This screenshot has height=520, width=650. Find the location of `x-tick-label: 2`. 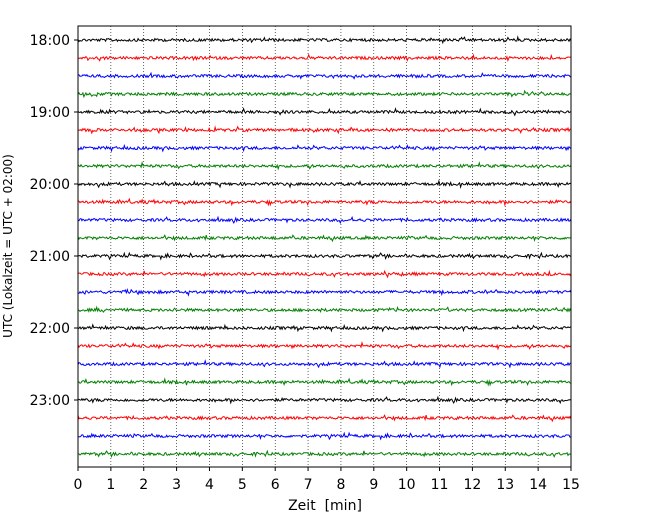

x-tick-label: 2 is located at coordinates (143, 485).